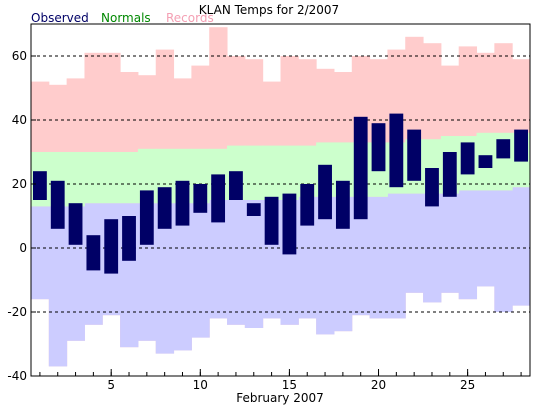  What do you see at coordinates (17, 312) in the screenshot?
I see `y-tick-label--20: -20` at bounding box center [17, 312].